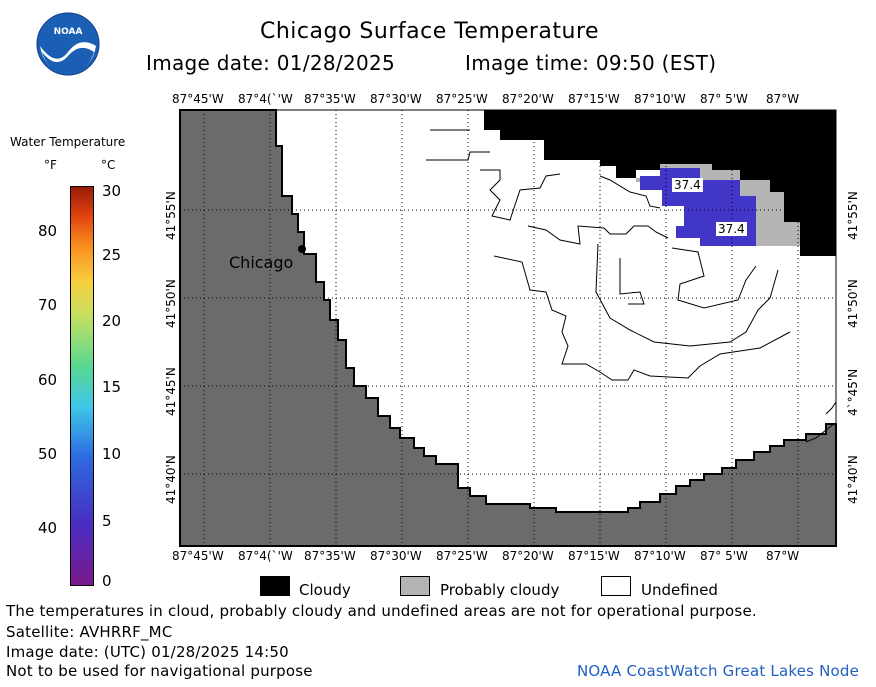  I want to click on footer-nav-warning: Not to be used for navigational purpose, so click(159, 671).